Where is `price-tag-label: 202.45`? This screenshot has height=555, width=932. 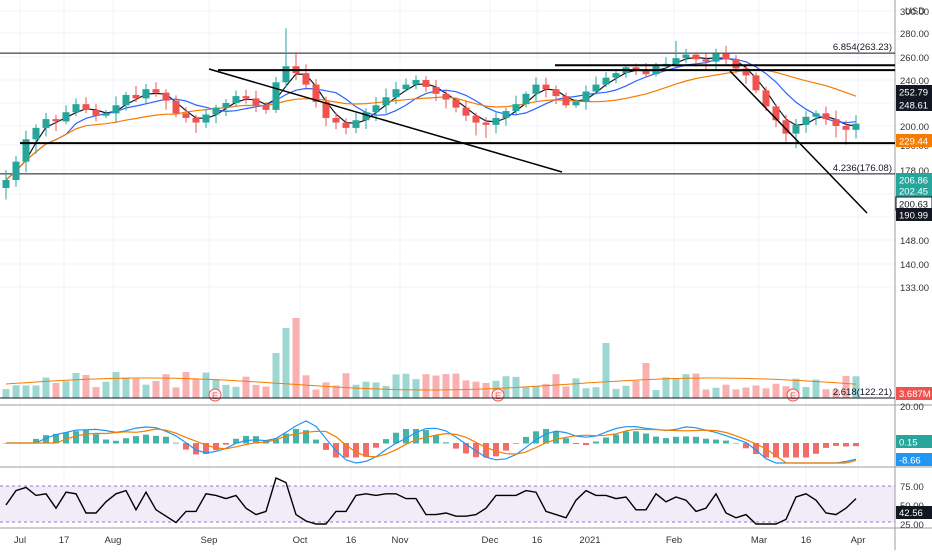 price-tag-label: 202.45 is located at coordinates (913, 192).